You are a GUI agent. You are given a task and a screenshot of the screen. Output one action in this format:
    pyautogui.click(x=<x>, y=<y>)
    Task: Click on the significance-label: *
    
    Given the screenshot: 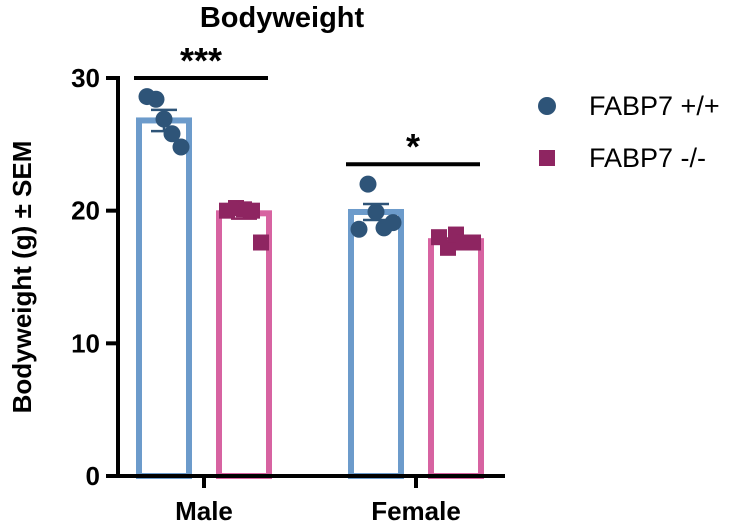 What is the action you would take?
    pyautogui.click(x=413, y=146)
    